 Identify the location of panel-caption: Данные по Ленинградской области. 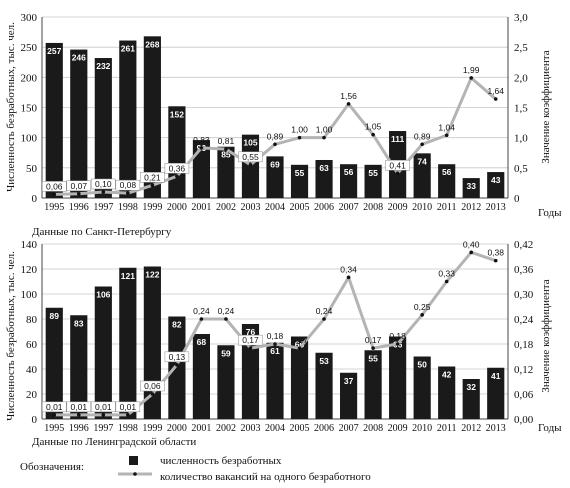
(114, 442).